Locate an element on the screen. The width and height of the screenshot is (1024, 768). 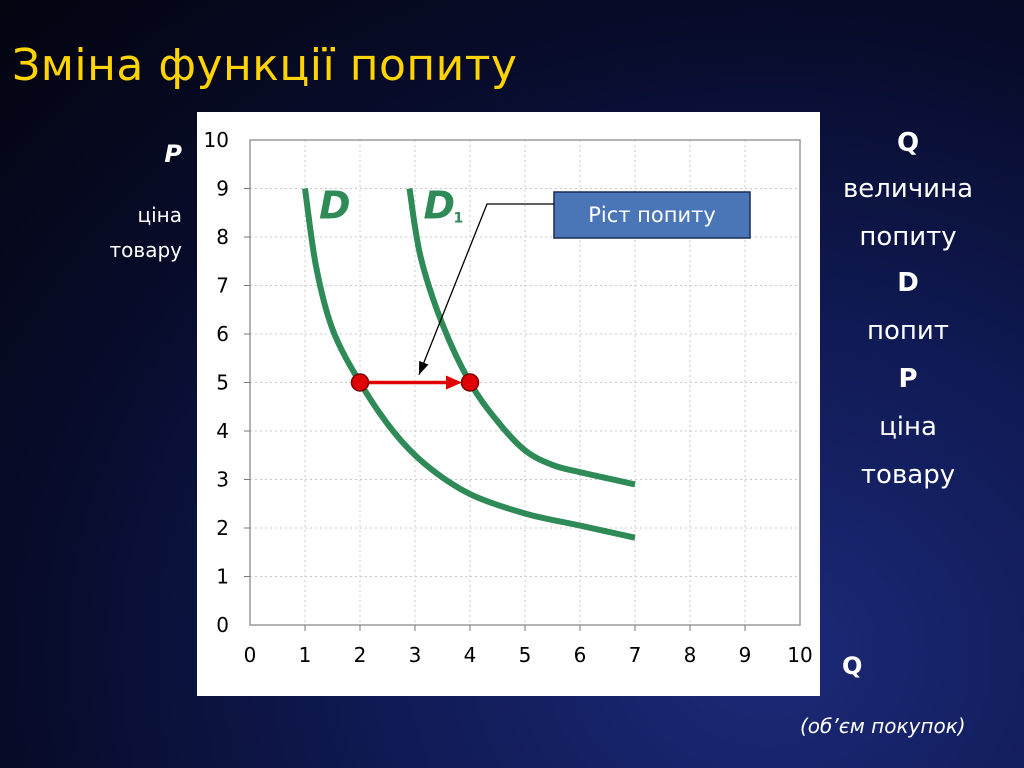
x-tick-labels: 0 1 2 3 4 5 6 7 8 9 10 is located at coordinates (528, 646).